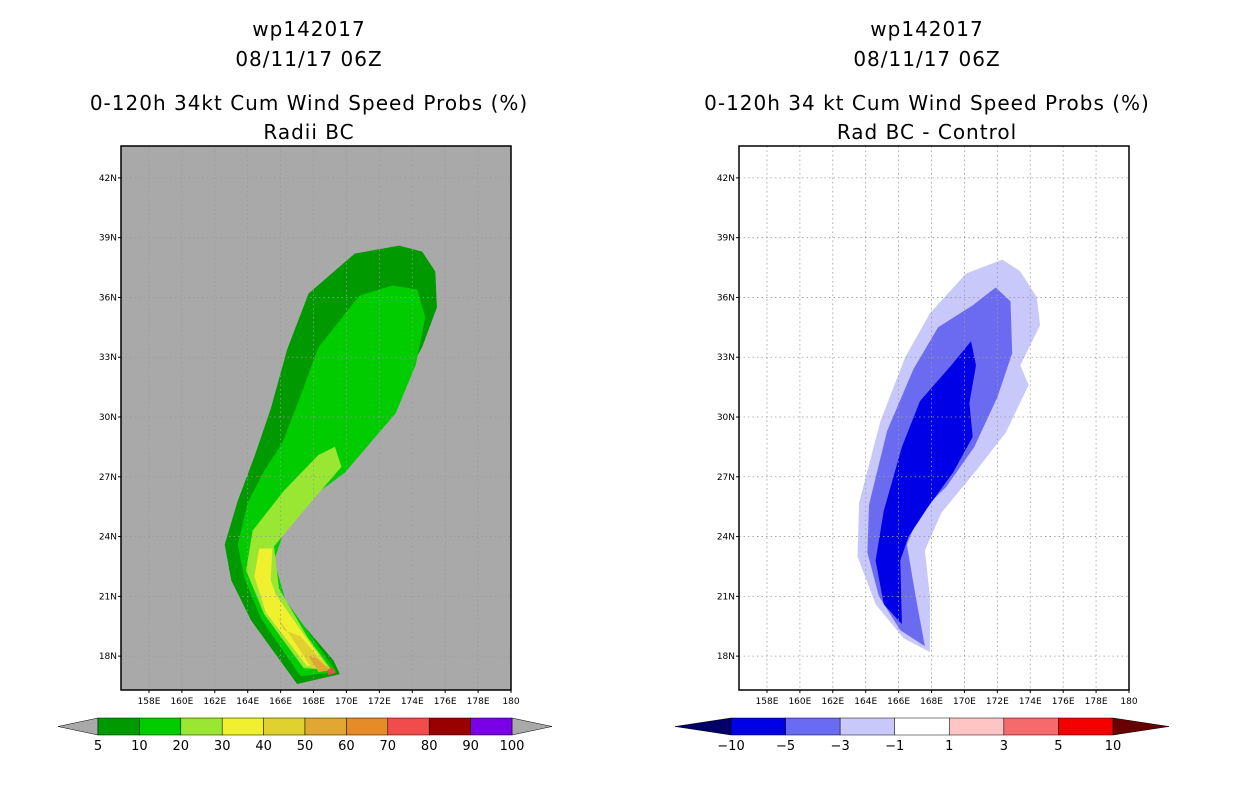 The image size is (1236, 805). Describe the element at coordinates (510, 702) in the screenshot. I see `left-x-tick-label: 180` at that location.